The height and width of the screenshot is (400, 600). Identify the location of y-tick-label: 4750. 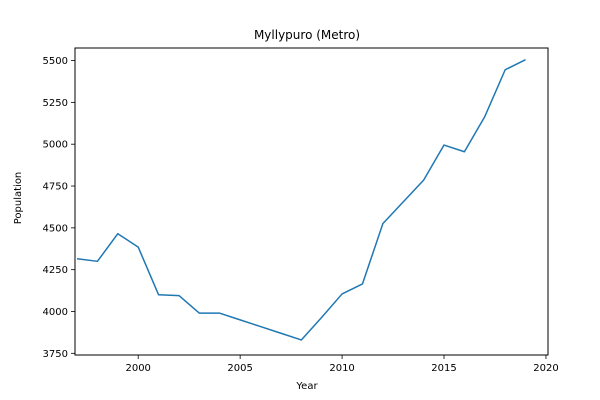
(55, 187).